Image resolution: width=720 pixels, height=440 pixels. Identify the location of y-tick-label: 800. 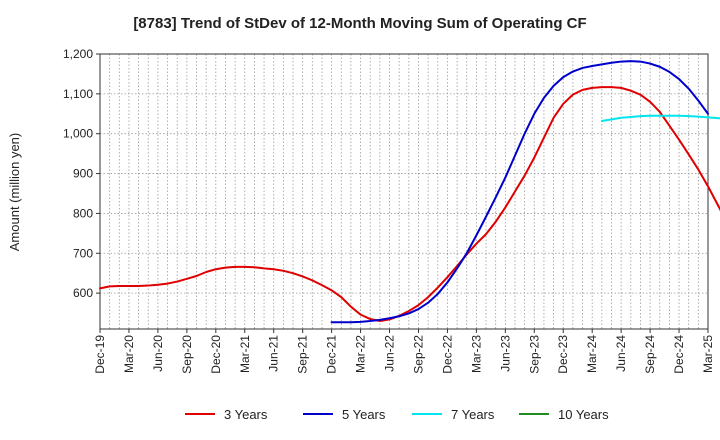
(83, 213).